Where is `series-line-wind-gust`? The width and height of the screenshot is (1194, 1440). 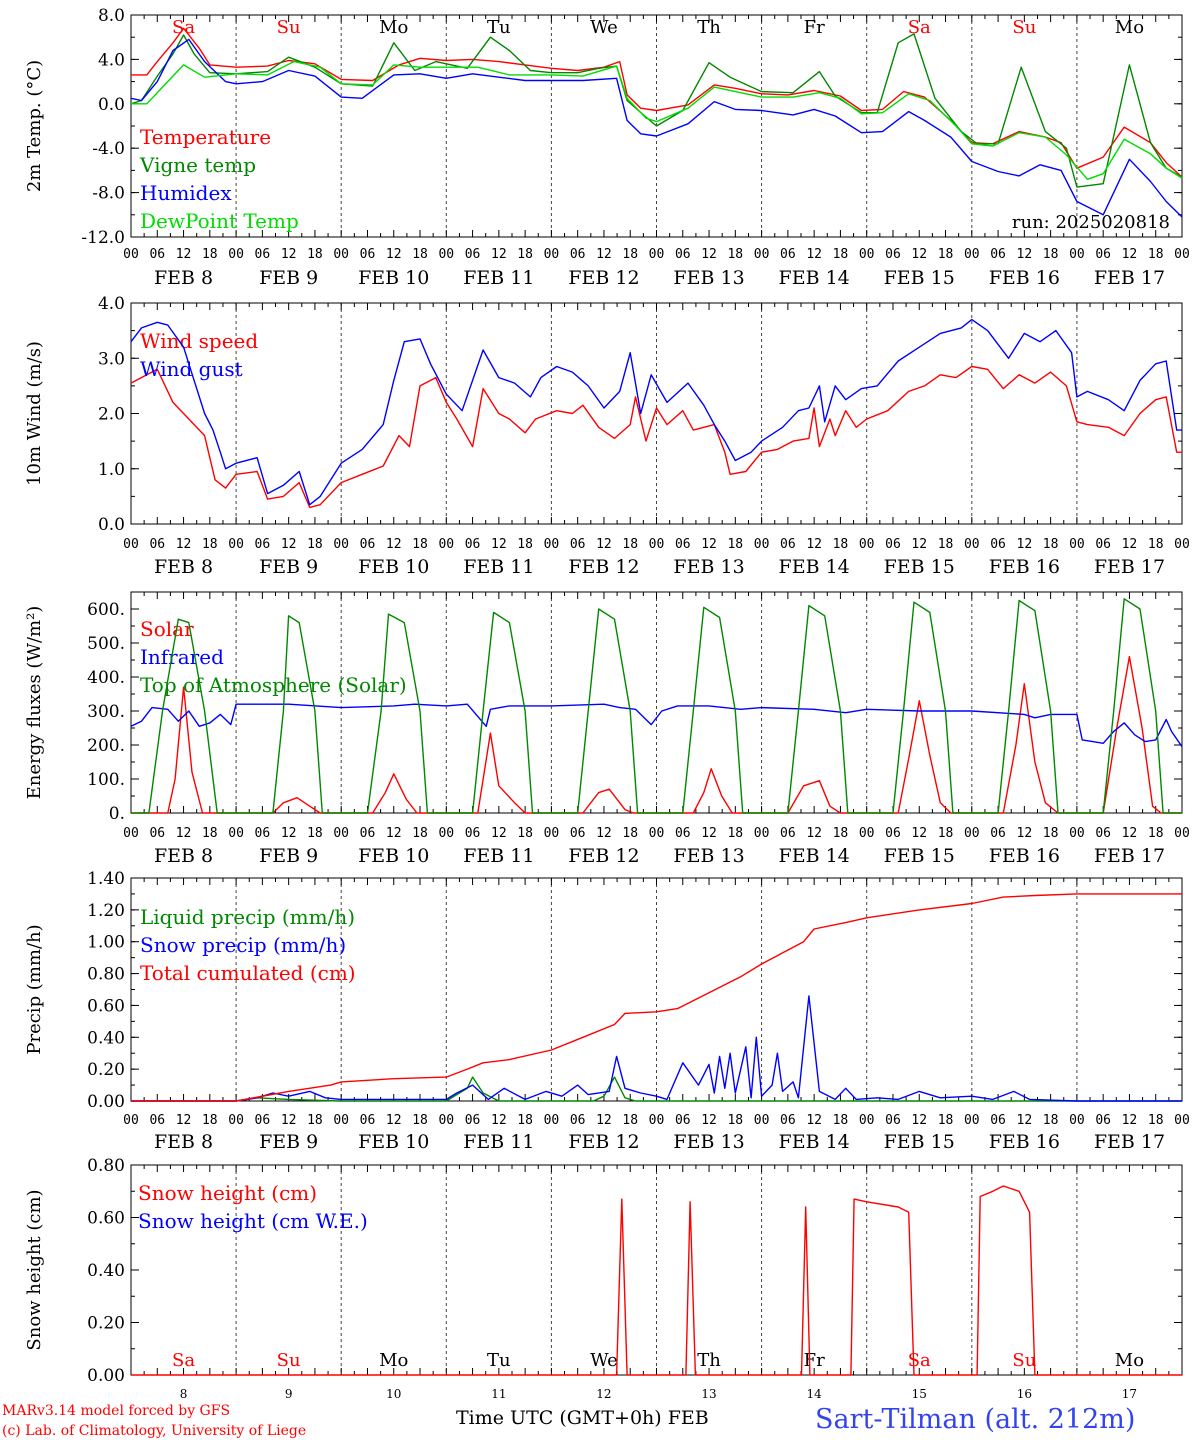
series-line-wind-gust is located at coordinates (656, 412).